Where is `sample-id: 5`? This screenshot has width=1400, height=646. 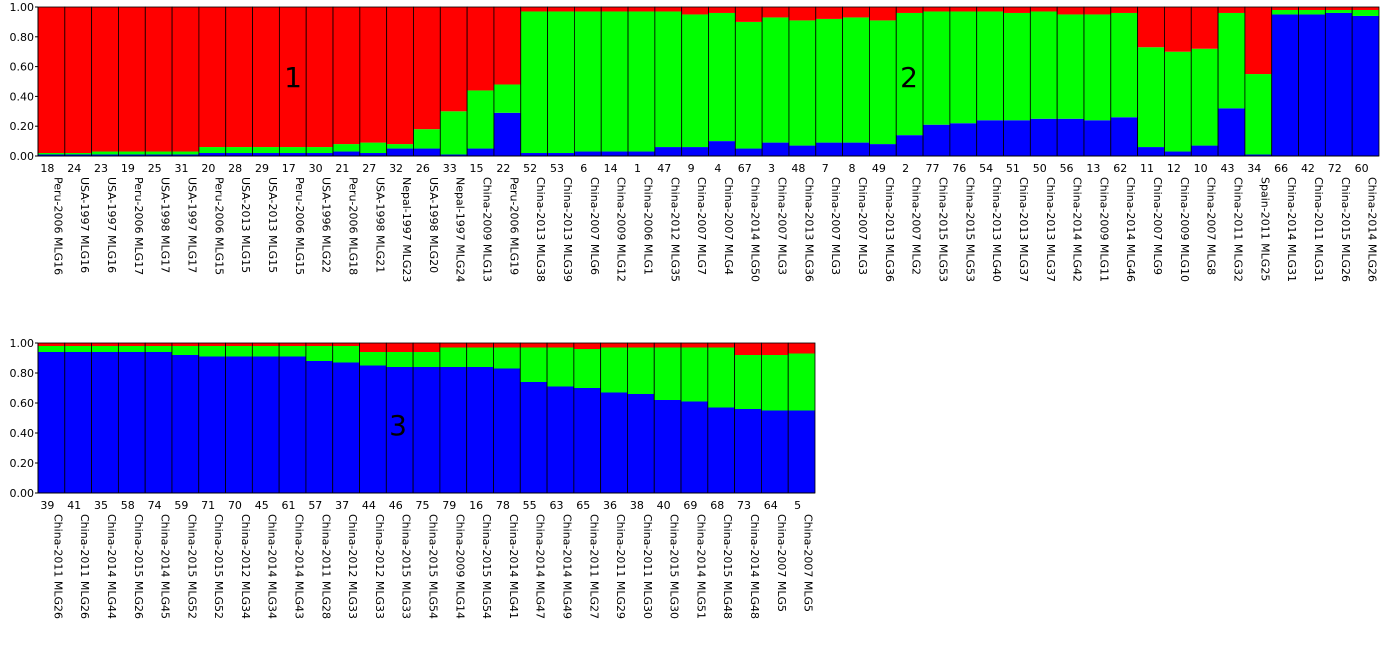
sample-id: 5 is located at coordinates (797, 505).